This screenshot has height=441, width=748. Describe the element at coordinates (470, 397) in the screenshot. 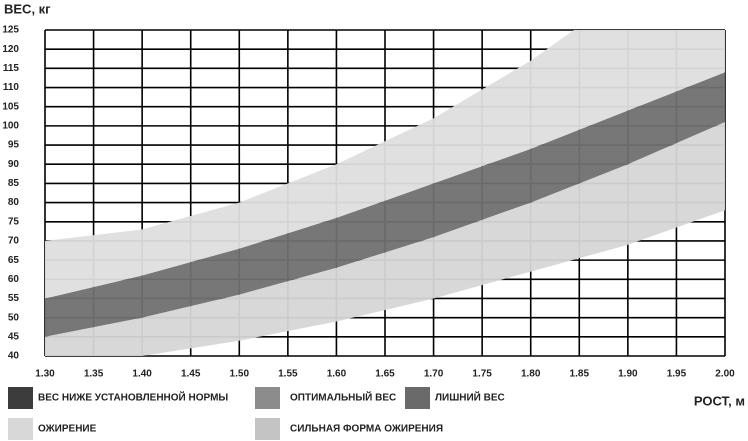

I see `legend-label: ЛИШНИЙ ВЕС` at that location.